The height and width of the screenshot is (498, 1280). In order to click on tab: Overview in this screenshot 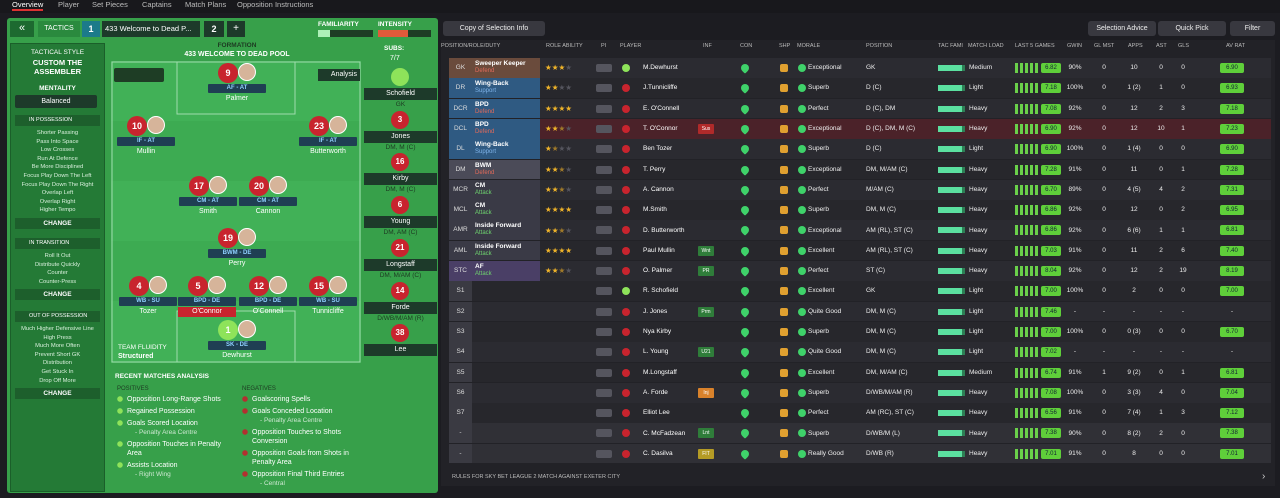, I will do `click(28, 5)`.